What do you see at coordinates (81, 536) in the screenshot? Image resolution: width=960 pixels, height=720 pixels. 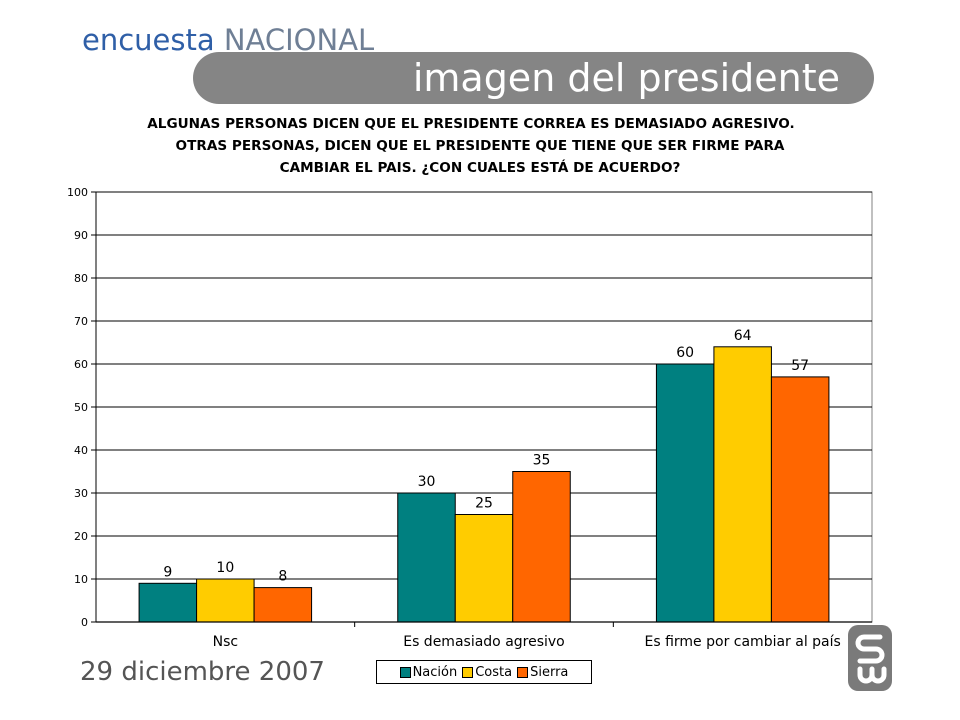 I see `y-tick-label: 20` at bounding box center [81, 536].